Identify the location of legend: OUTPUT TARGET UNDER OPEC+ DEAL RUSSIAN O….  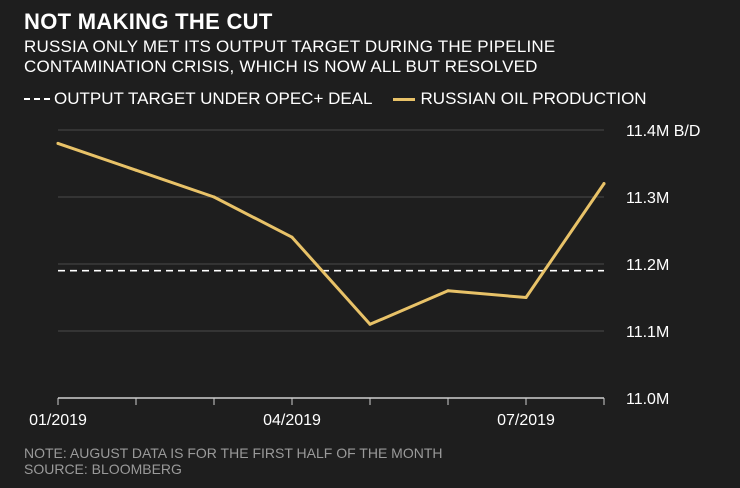
(345, 99).